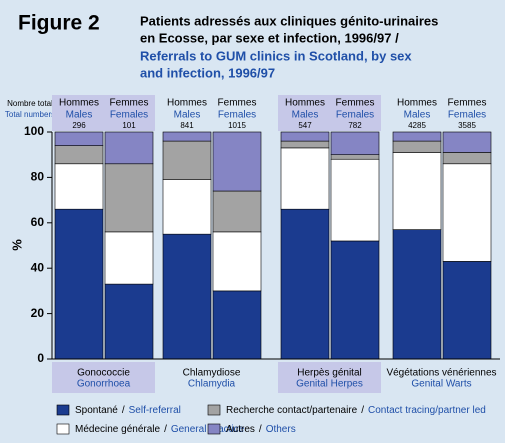 This screenshot has width=505, height=443. Describe the element at coordinates (281, 429) in the screenshot. I see `legend-name-en: Others` at that location.